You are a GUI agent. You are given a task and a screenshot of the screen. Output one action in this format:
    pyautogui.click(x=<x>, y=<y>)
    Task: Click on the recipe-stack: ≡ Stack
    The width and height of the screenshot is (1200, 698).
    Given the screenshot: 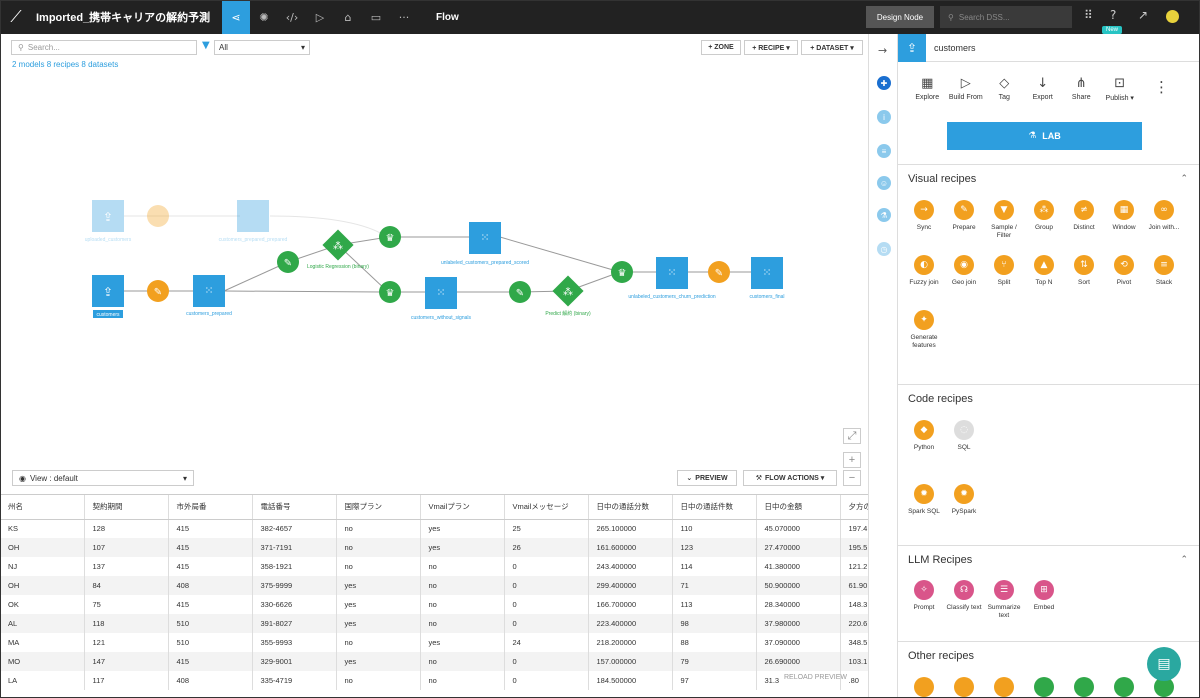 What is the action you would take?
    pyautogui.click(x=1164, y=271)
    